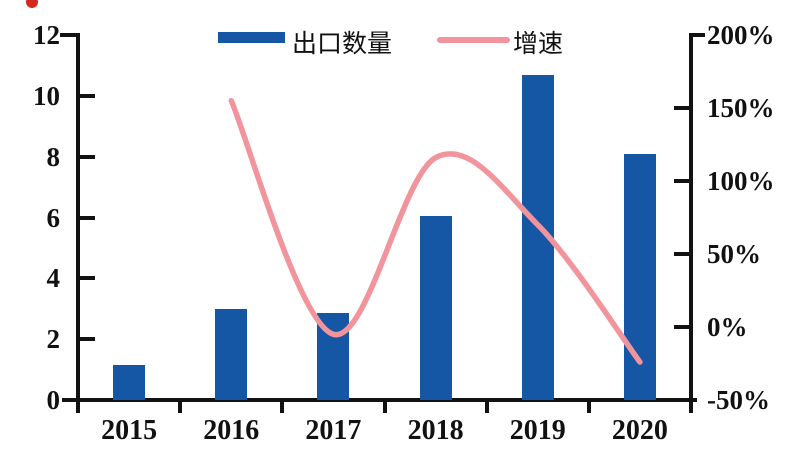  What do you see at coordinates (379, 400) in the screenshot?
I see `x-axis-line` at bounding box center [379, 400].